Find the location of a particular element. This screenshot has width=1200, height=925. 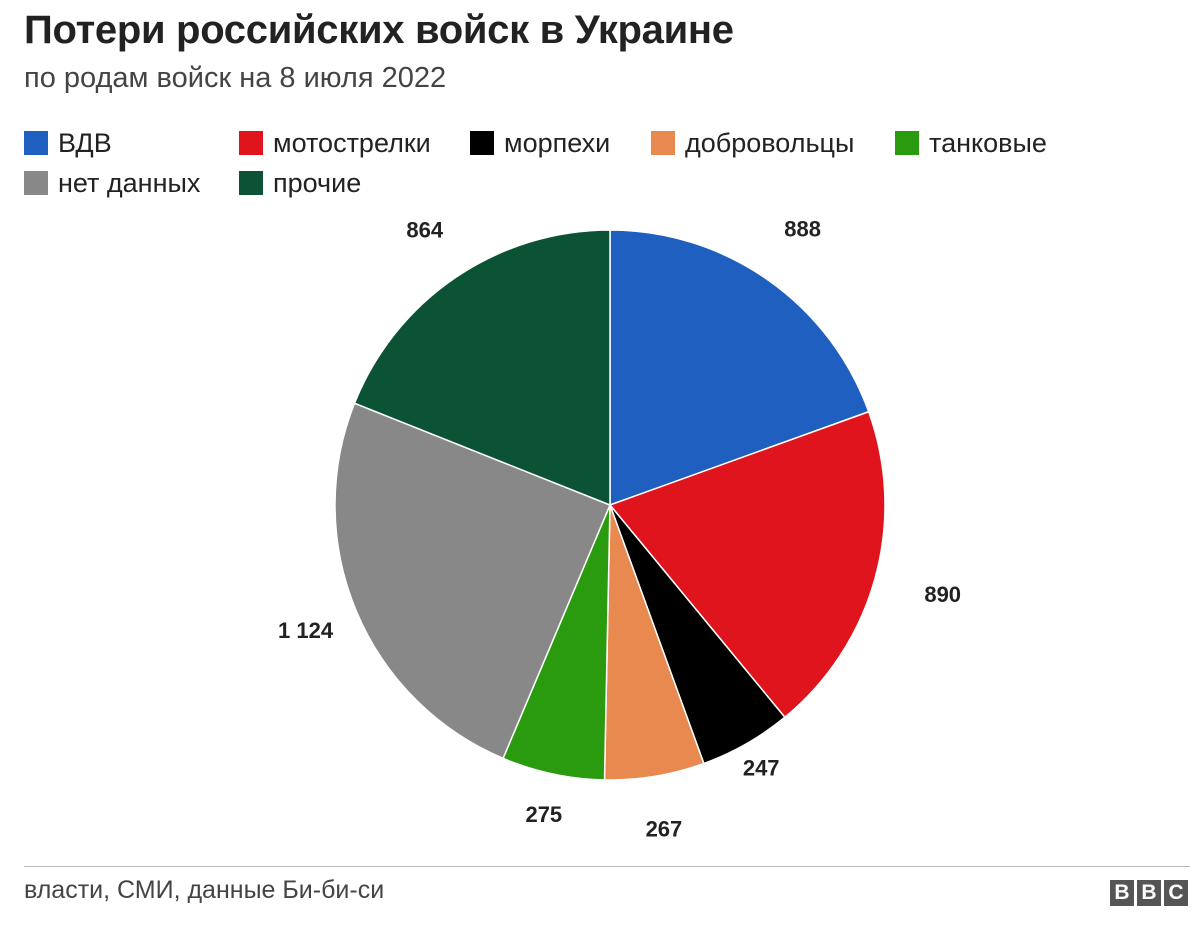

legend-item-vdv: ВДВ is located at coordinates (68, 143).